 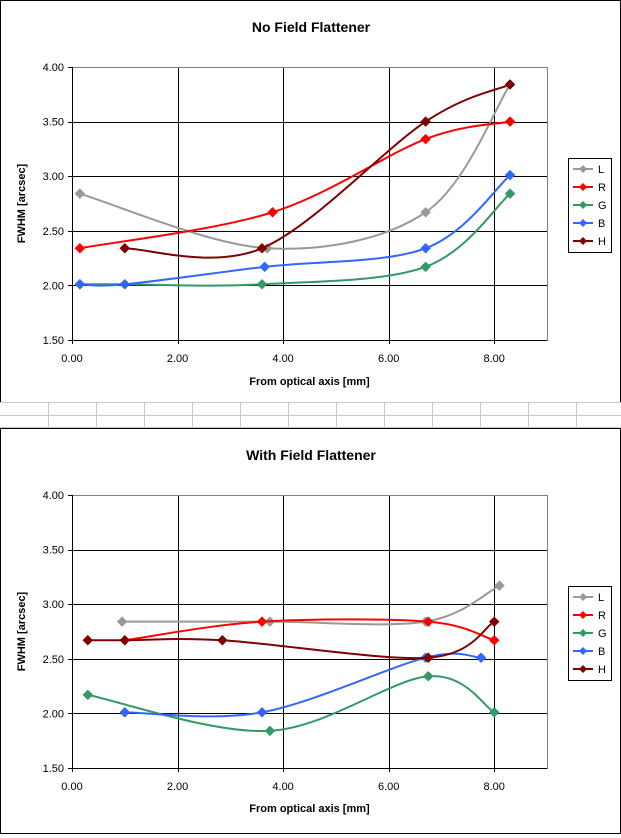 I want to click on spreadsheet-gridlines, so click(x=310, y=415).